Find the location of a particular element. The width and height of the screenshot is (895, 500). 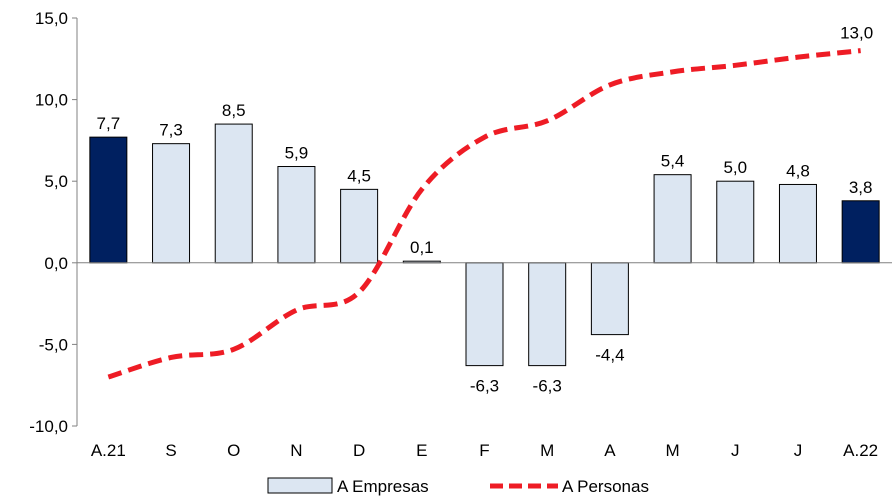

bar-data-label: 7,3 is located at coordinates (171, 130).